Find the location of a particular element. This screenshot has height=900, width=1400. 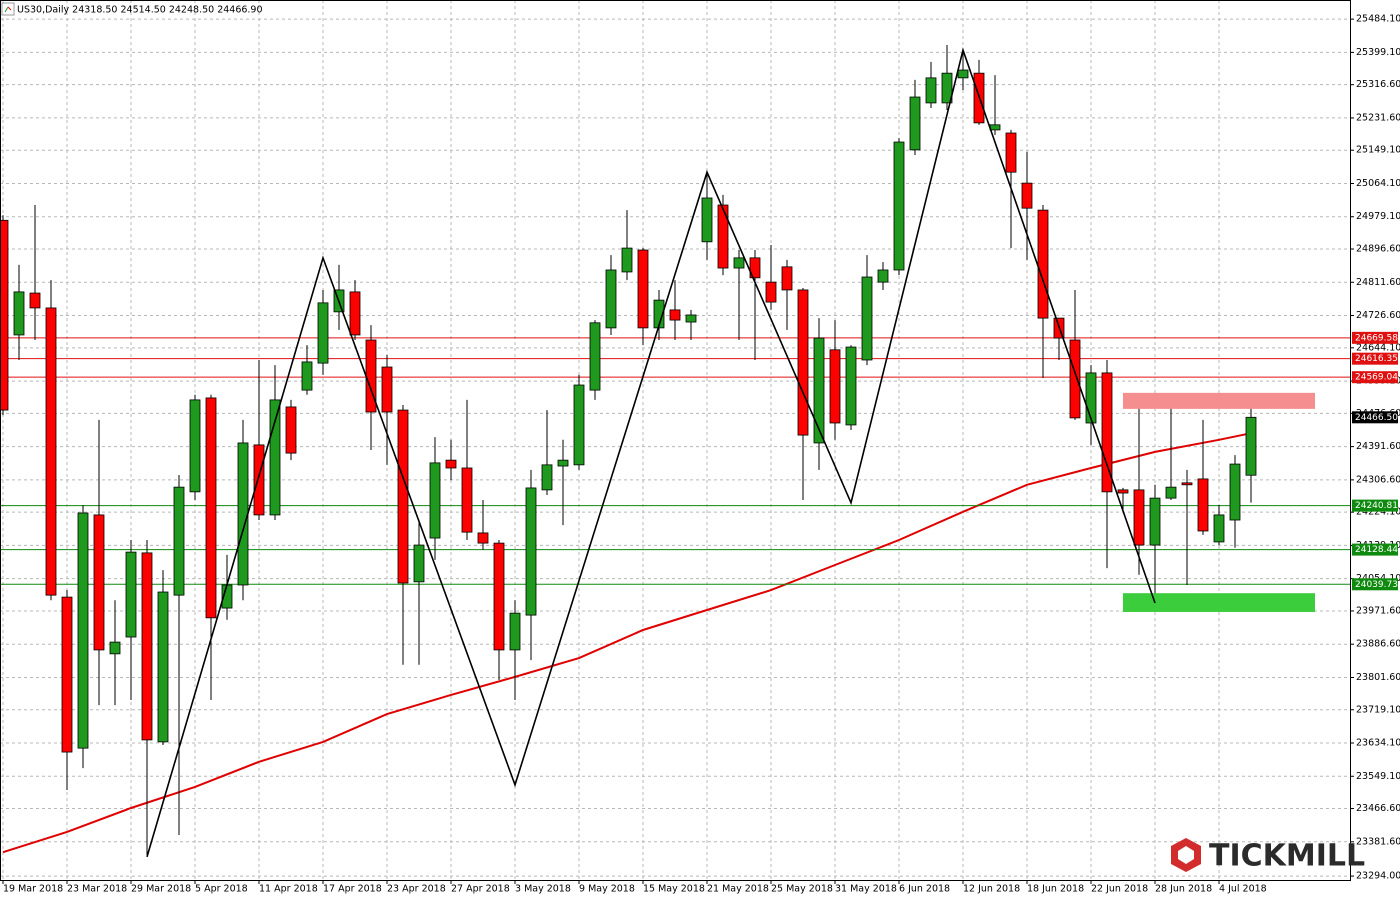

y-tick-label: 25231.60 is located at coordinates (1378, 117).